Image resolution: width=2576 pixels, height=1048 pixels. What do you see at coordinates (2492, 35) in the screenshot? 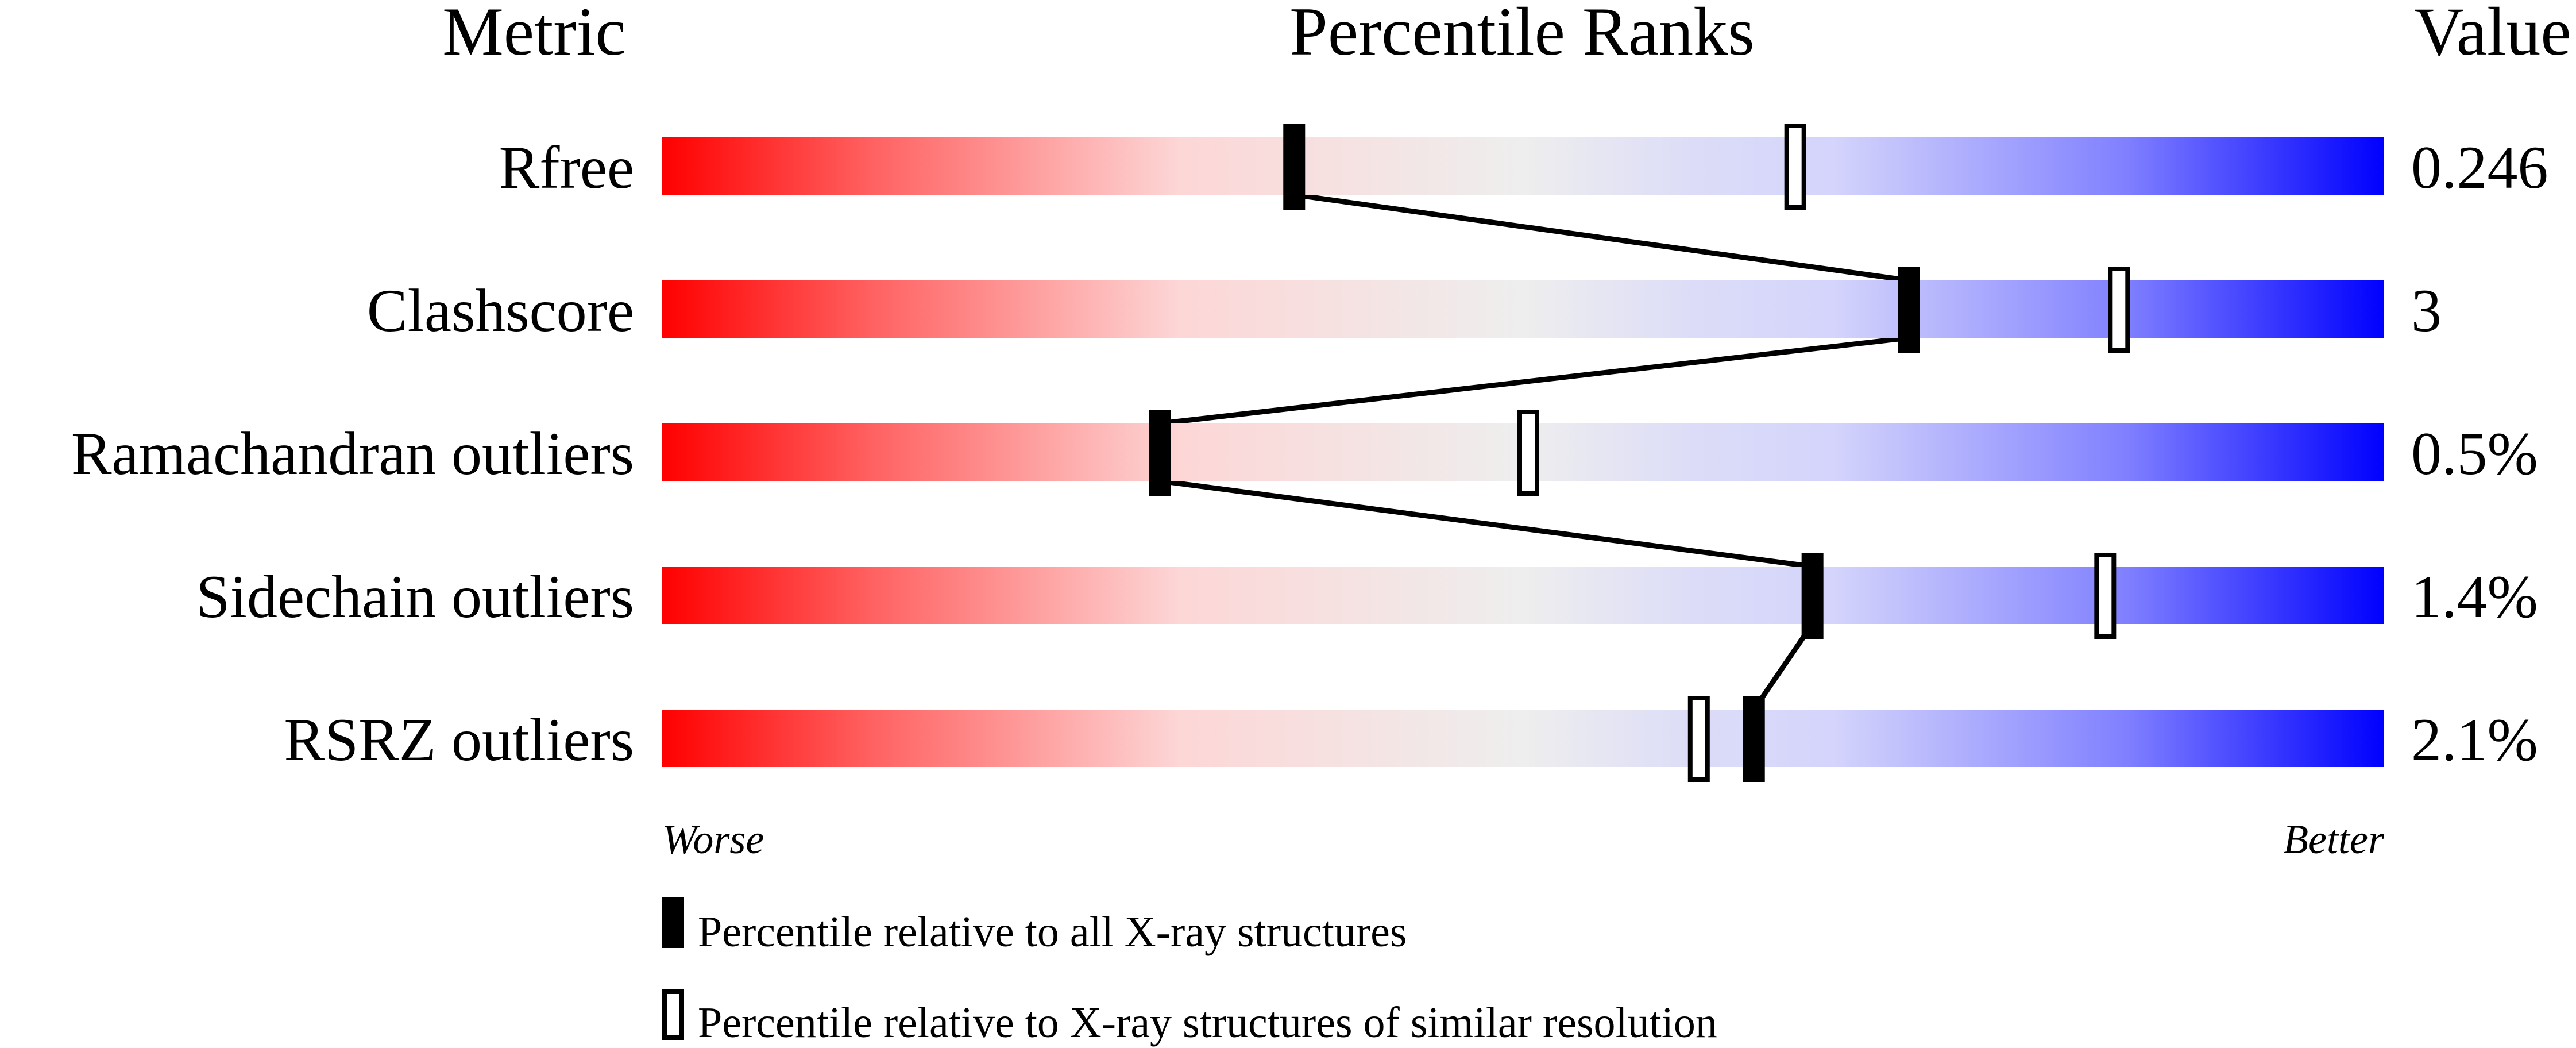
I see `header-value: Value` at bounding box center [2492, 35].